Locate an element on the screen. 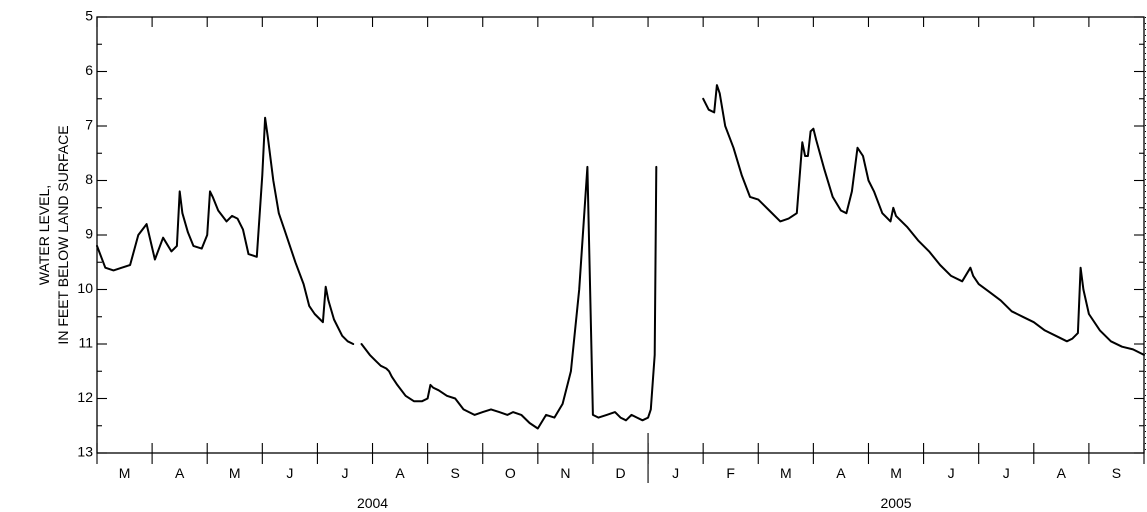 The height and width of the screenshot is (512, 1147). y-axis-title-line-2: IN FEET BELOW LAND SURFACE is located at coordinates (63, 234).